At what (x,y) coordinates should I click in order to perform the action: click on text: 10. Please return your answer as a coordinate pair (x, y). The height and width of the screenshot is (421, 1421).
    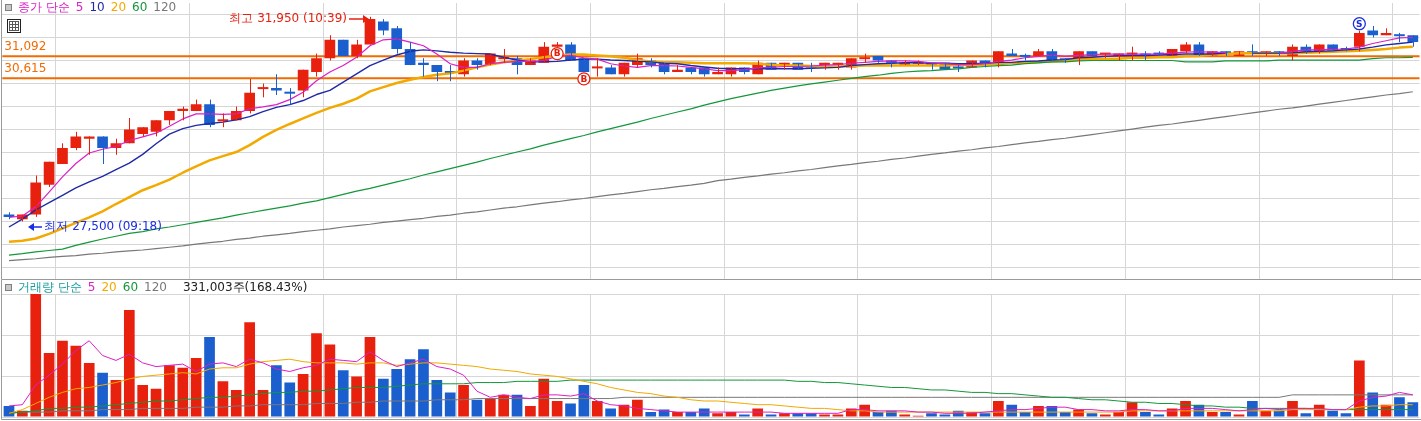
    Looking at the image, I should click on (97, 7).